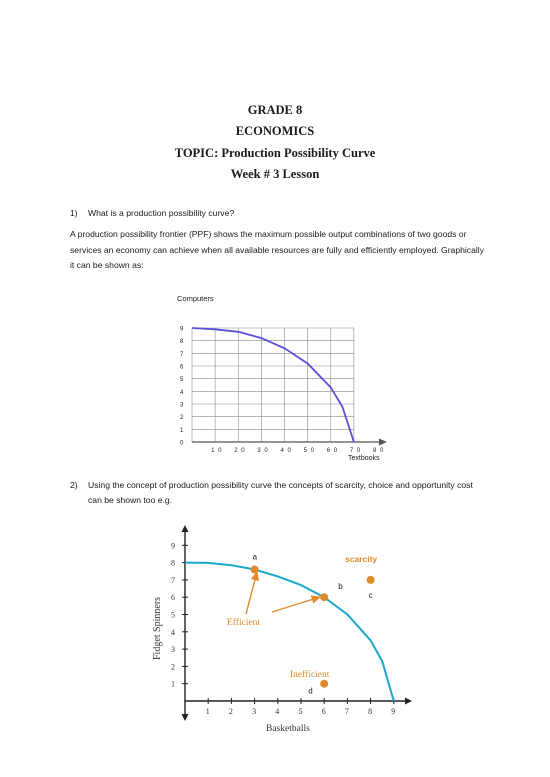  I want to click on inefficient-label: Inefficient, so click(310, 674).